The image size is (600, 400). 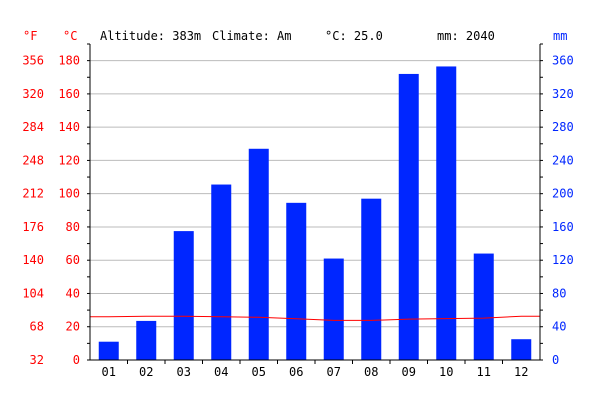 What do you see at coordinates (33, 94) in the screenshot?
I see `fahrenheit-tick-label: 320` at bounding box center [33, 94].